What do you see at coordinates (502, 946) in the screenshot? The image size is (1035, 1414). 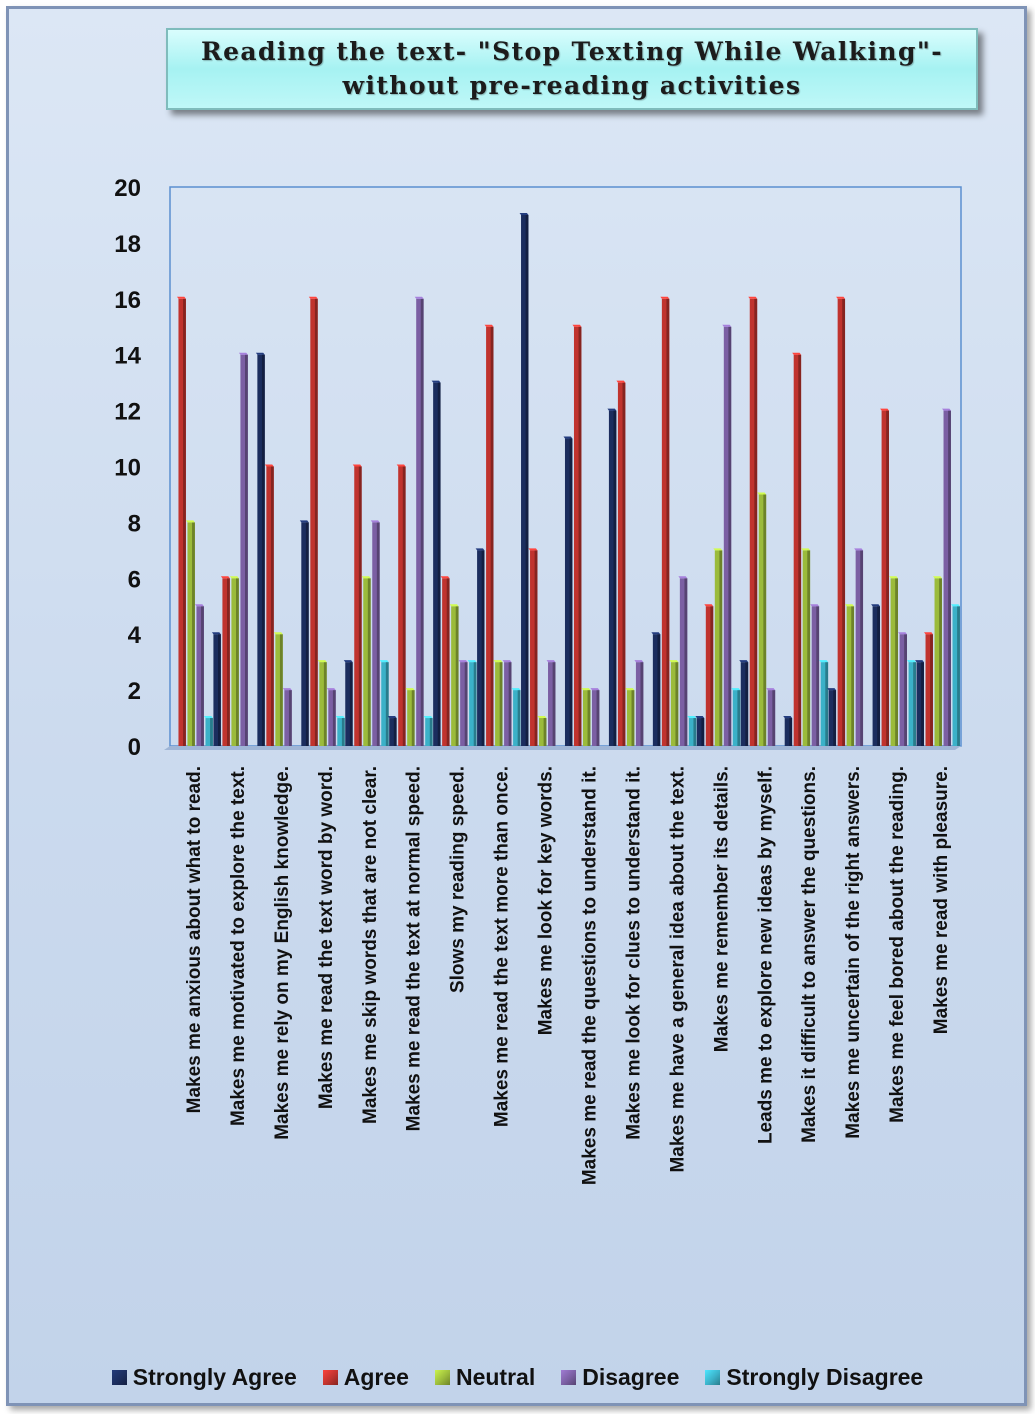 I see `category-label: Makes me read the text more than once.` at bounding box center [502, 946].